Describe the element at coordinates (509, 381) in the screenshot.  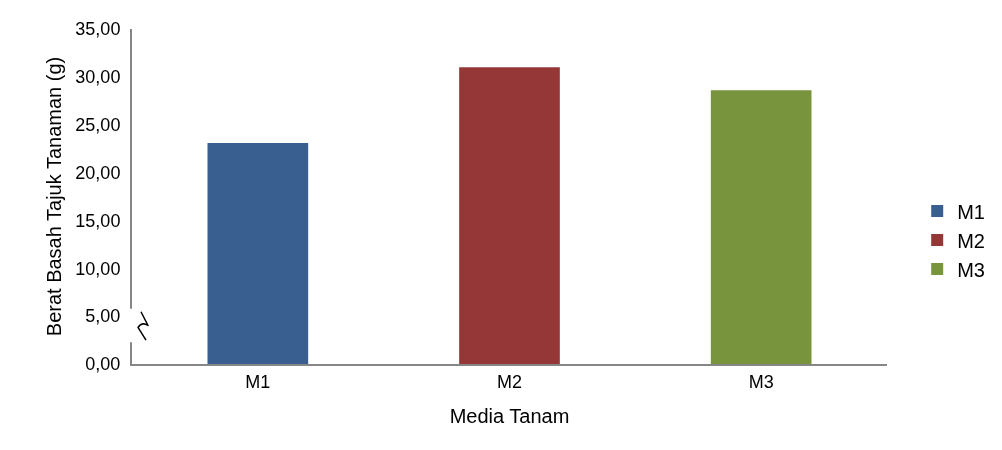
I see `x-tick-label: M2` at that location.